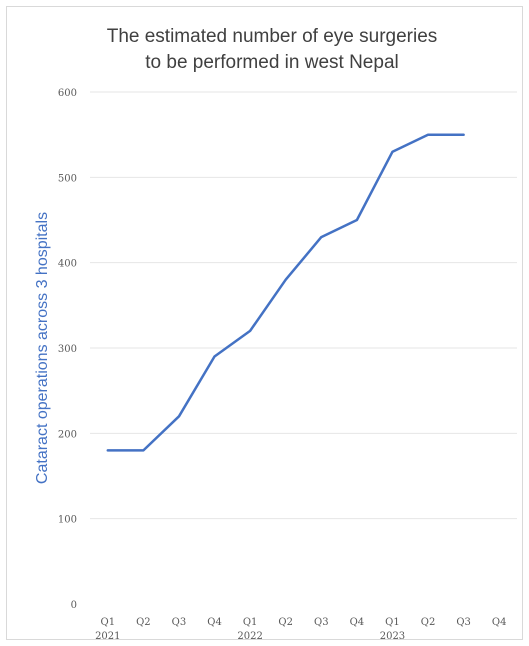  I want to click on y-tick-label: 600, so click(67, 93).